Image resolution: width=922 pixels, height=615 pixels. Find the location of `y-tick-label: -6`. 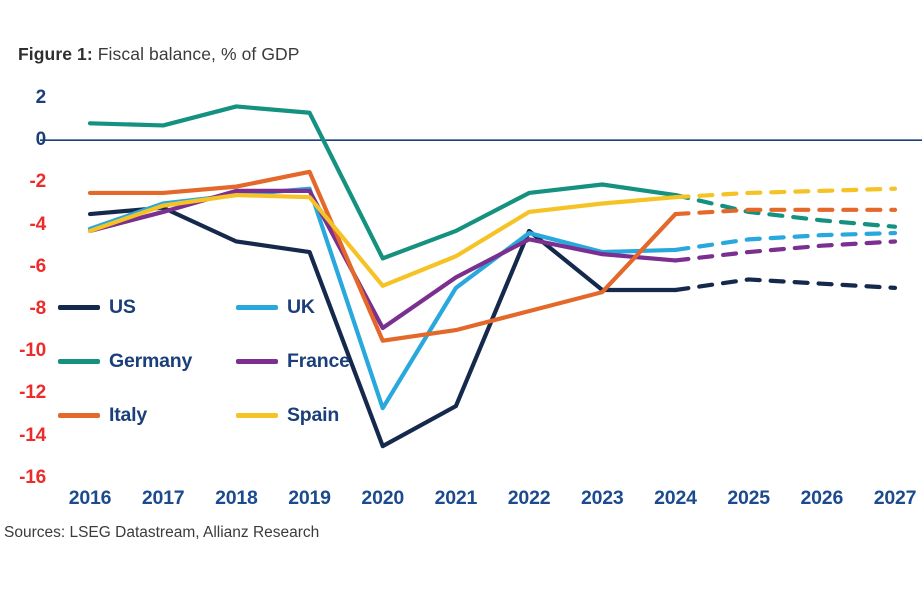

y-tick-label: -6 is located at coordinates (38, 266).